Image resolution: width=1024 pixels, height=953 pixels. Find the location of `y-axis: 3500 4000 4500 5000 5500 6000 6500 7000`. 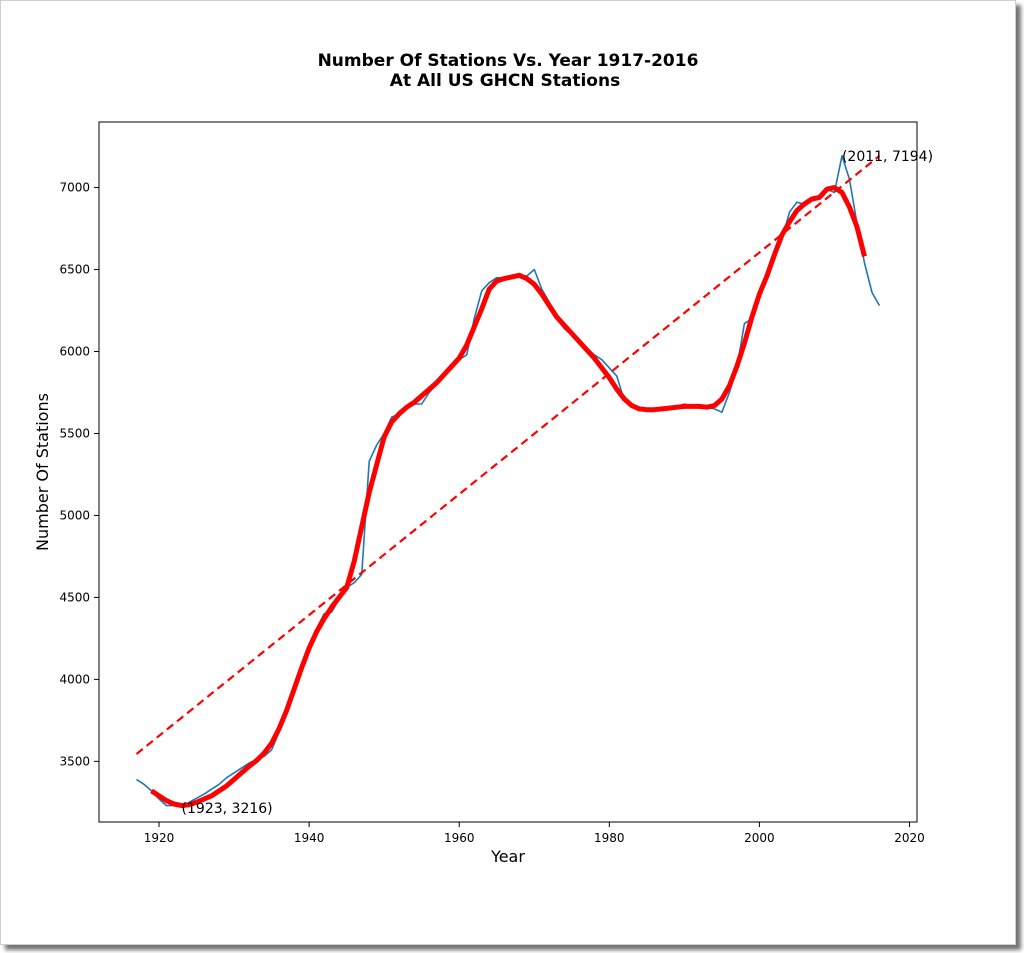

y-axis: 3500 4000 4500 5000 5500 6000 6500 7000 is located at coordinates (79, 474).